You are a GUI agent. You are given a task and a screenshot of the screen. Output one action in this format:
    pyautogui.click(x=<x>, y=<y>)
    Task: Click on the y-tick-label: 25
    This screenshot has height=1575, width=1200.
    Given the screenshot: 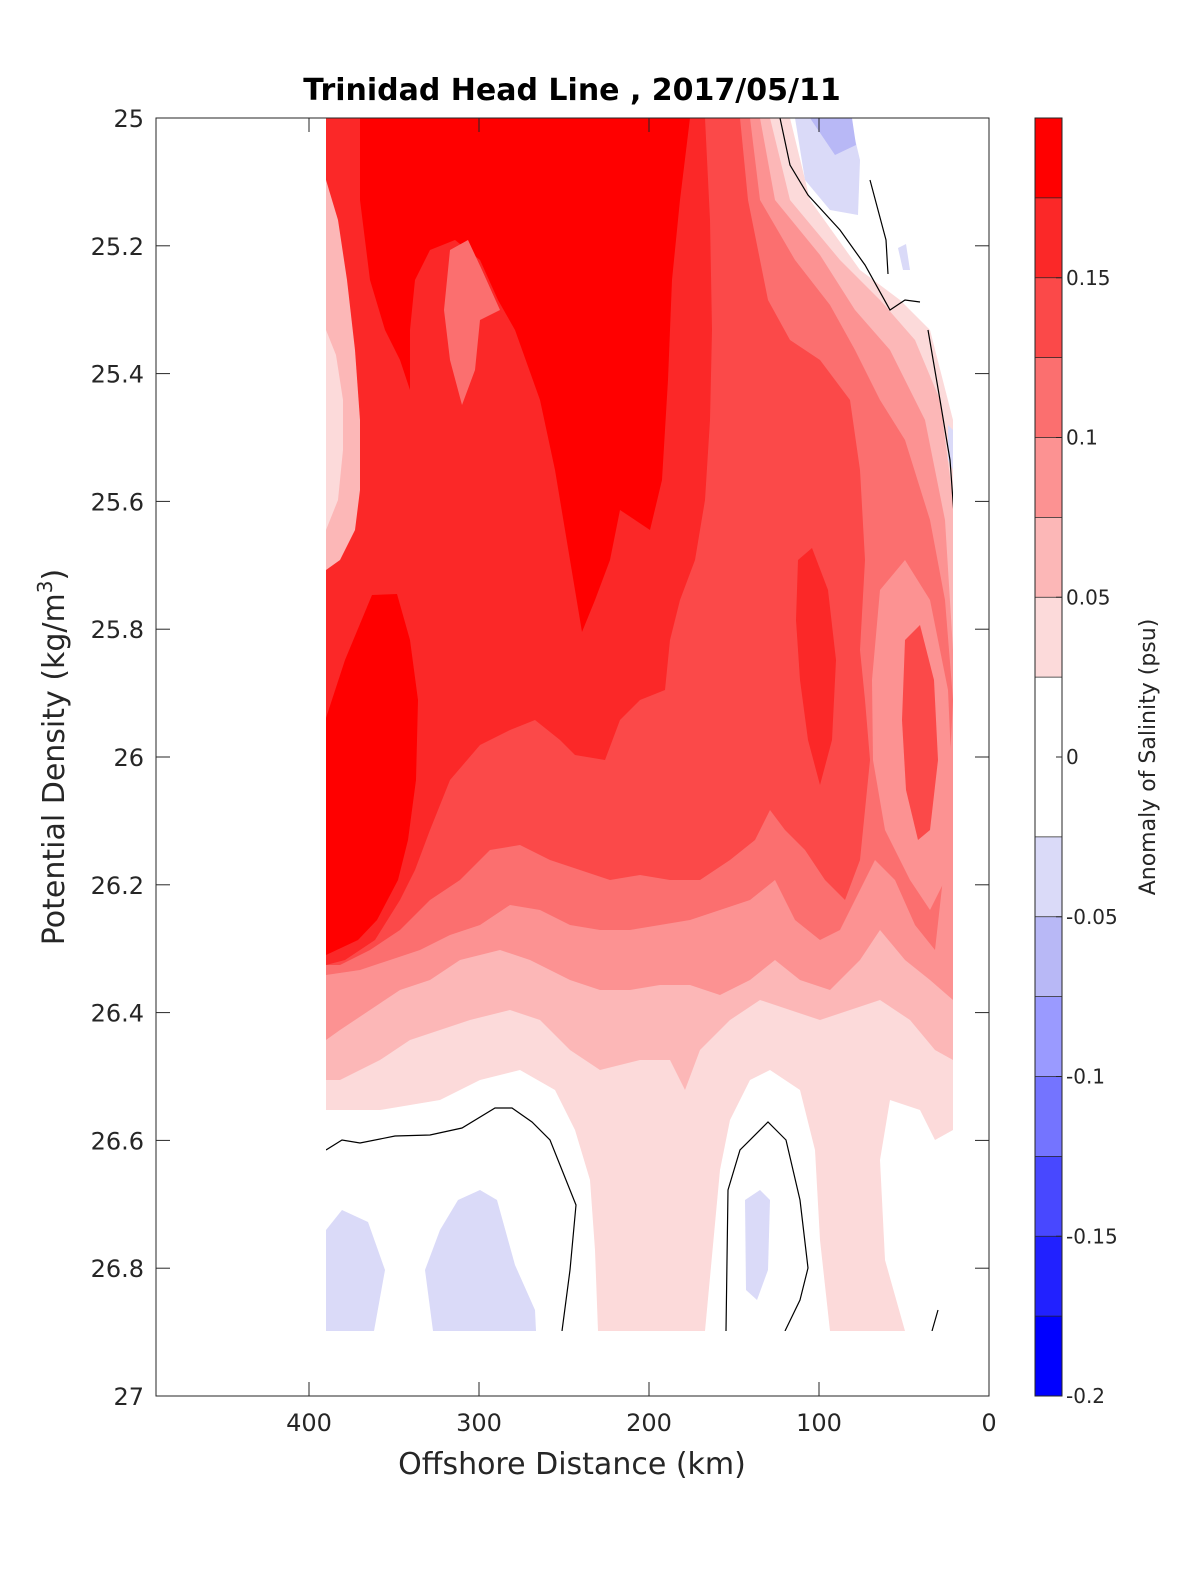 What is the action you would take?
    pyautogui.click(x=128, y=119)
    